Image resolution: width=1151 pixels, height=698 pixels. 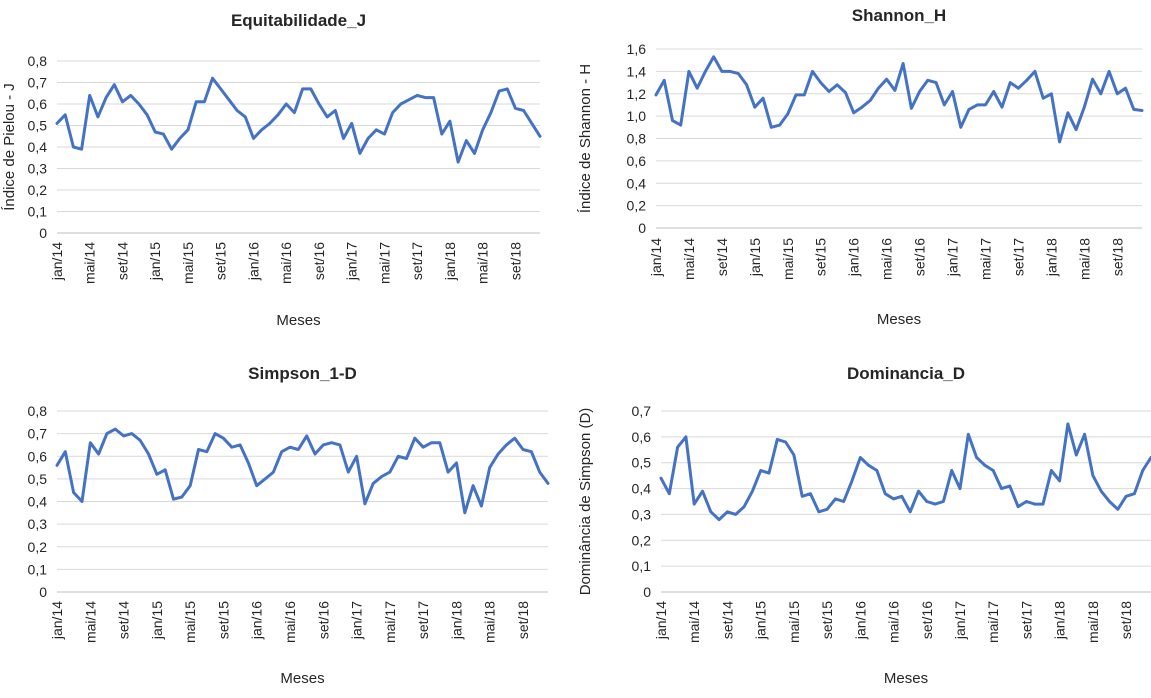 What do you see at coordinates (38, 147) in the screenshot?
I see `y-tick-label: 0,4` at bounding box center [38, 147].